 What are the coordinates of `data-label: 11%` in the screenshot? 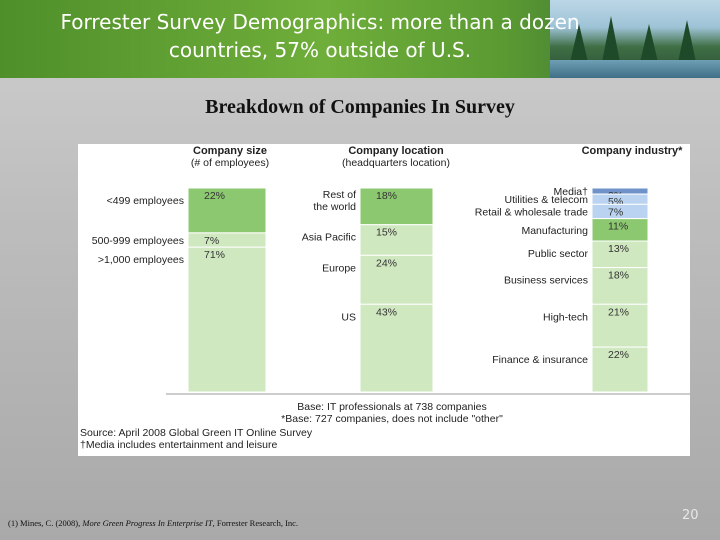 It's located at (618, 227).